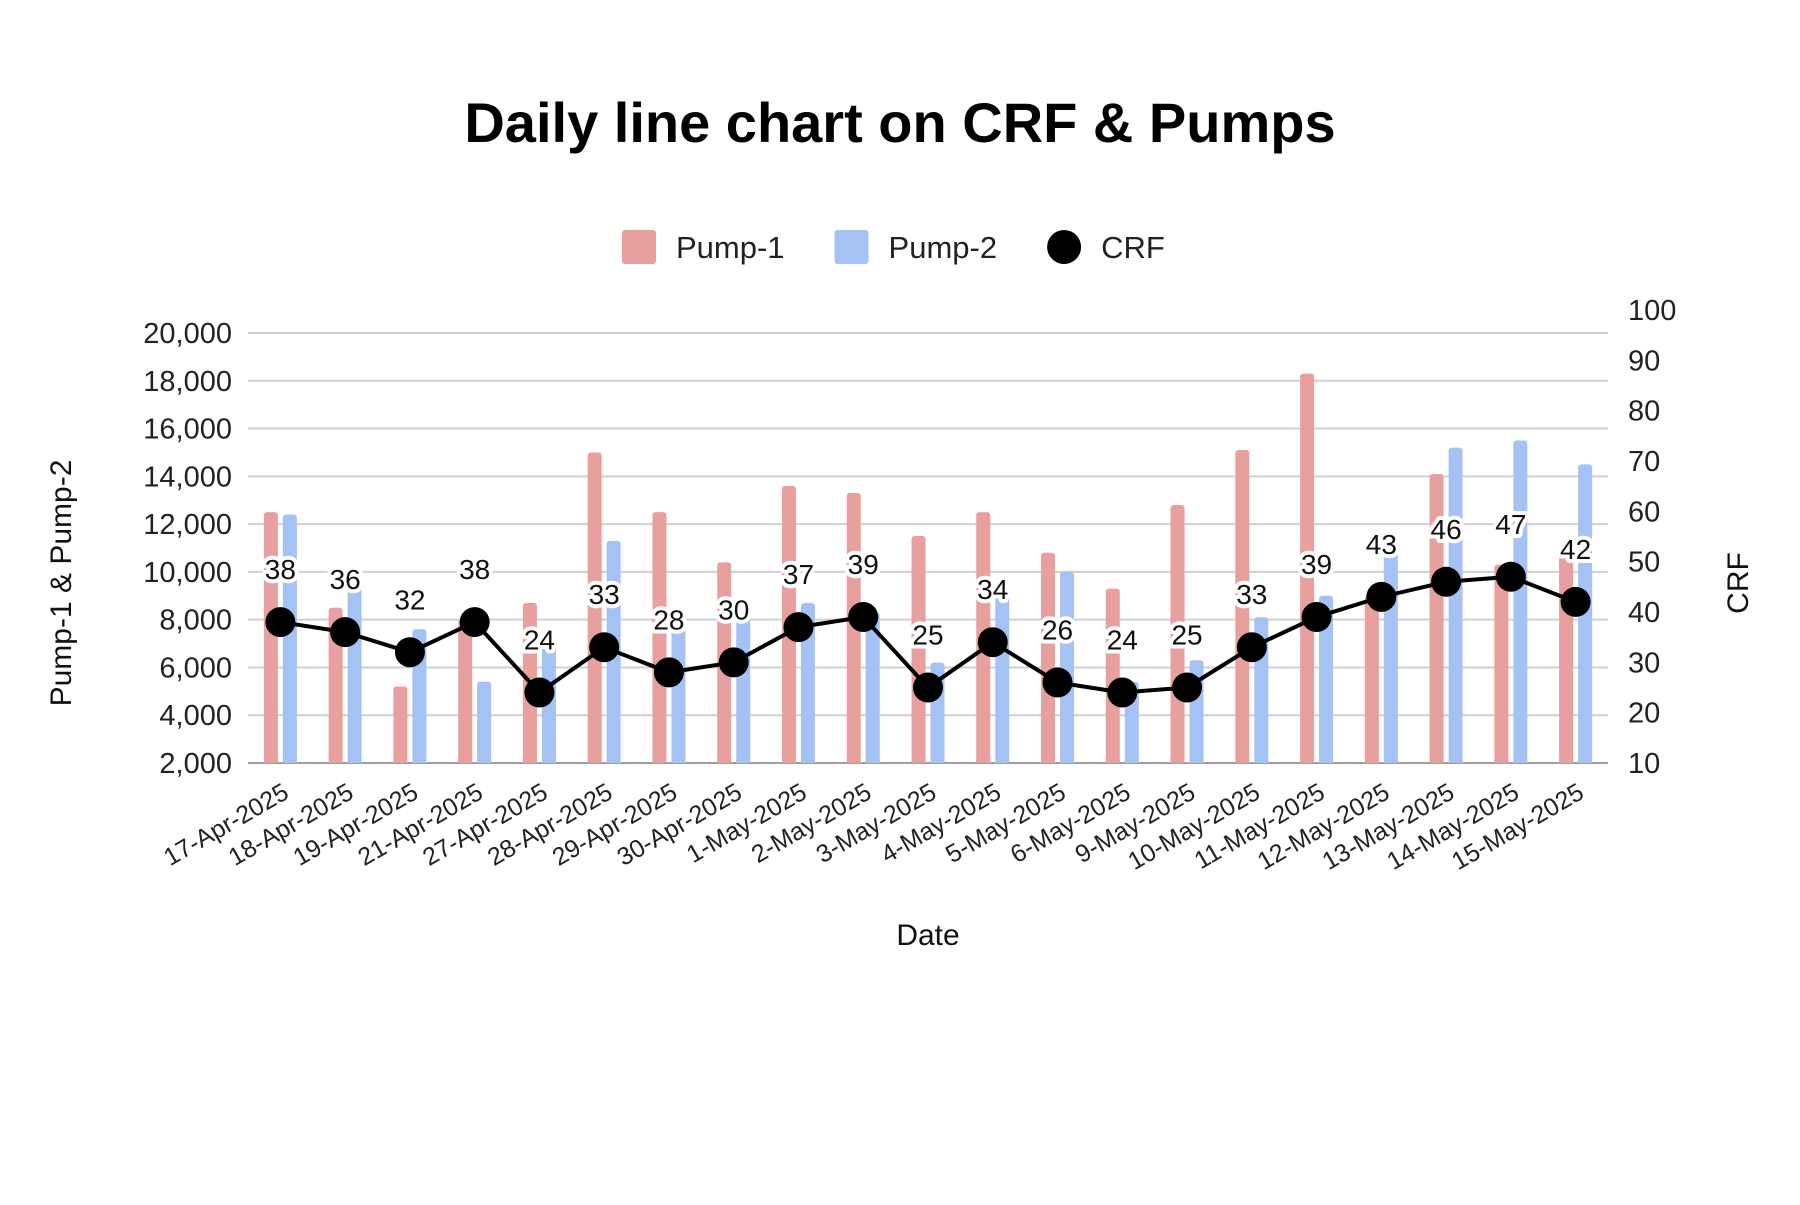  What do you see at coordinates (899, 122) in the screenshot?
I see `chart-title: Daily line chart on CRF & Pumps` at bounding box center [899, 122].